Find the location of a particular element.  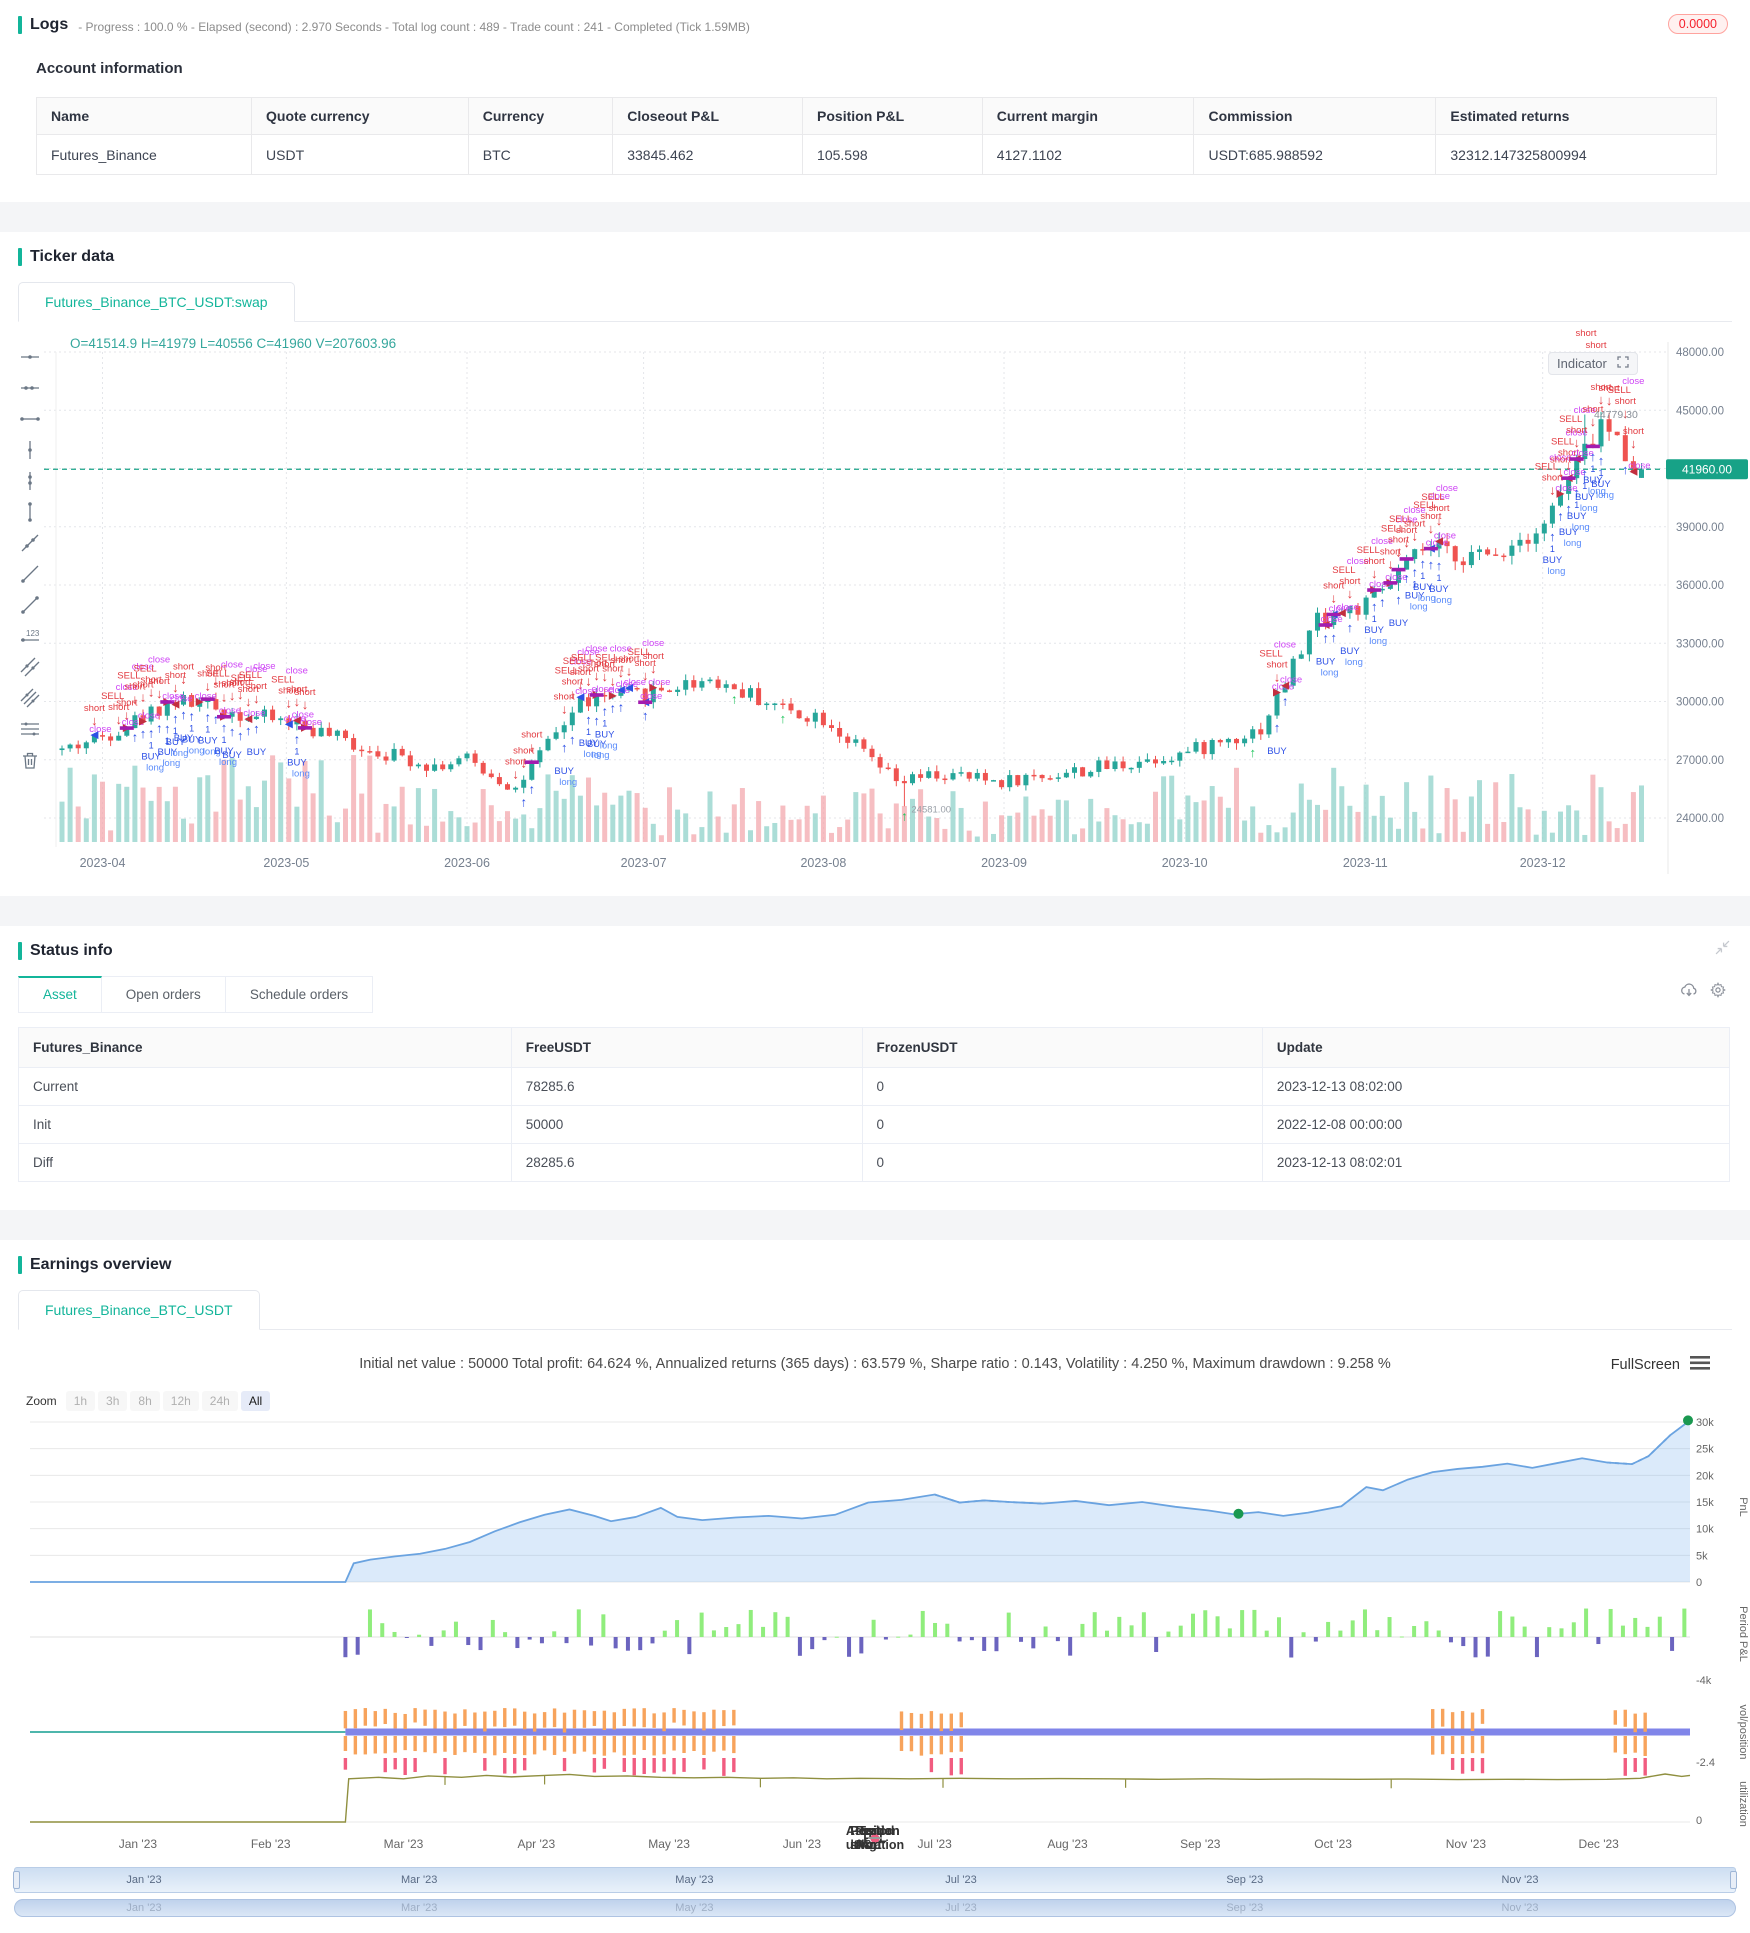

status-cell: 2023-12-13 08:02:01 is located at coordinates (1496, 1162).